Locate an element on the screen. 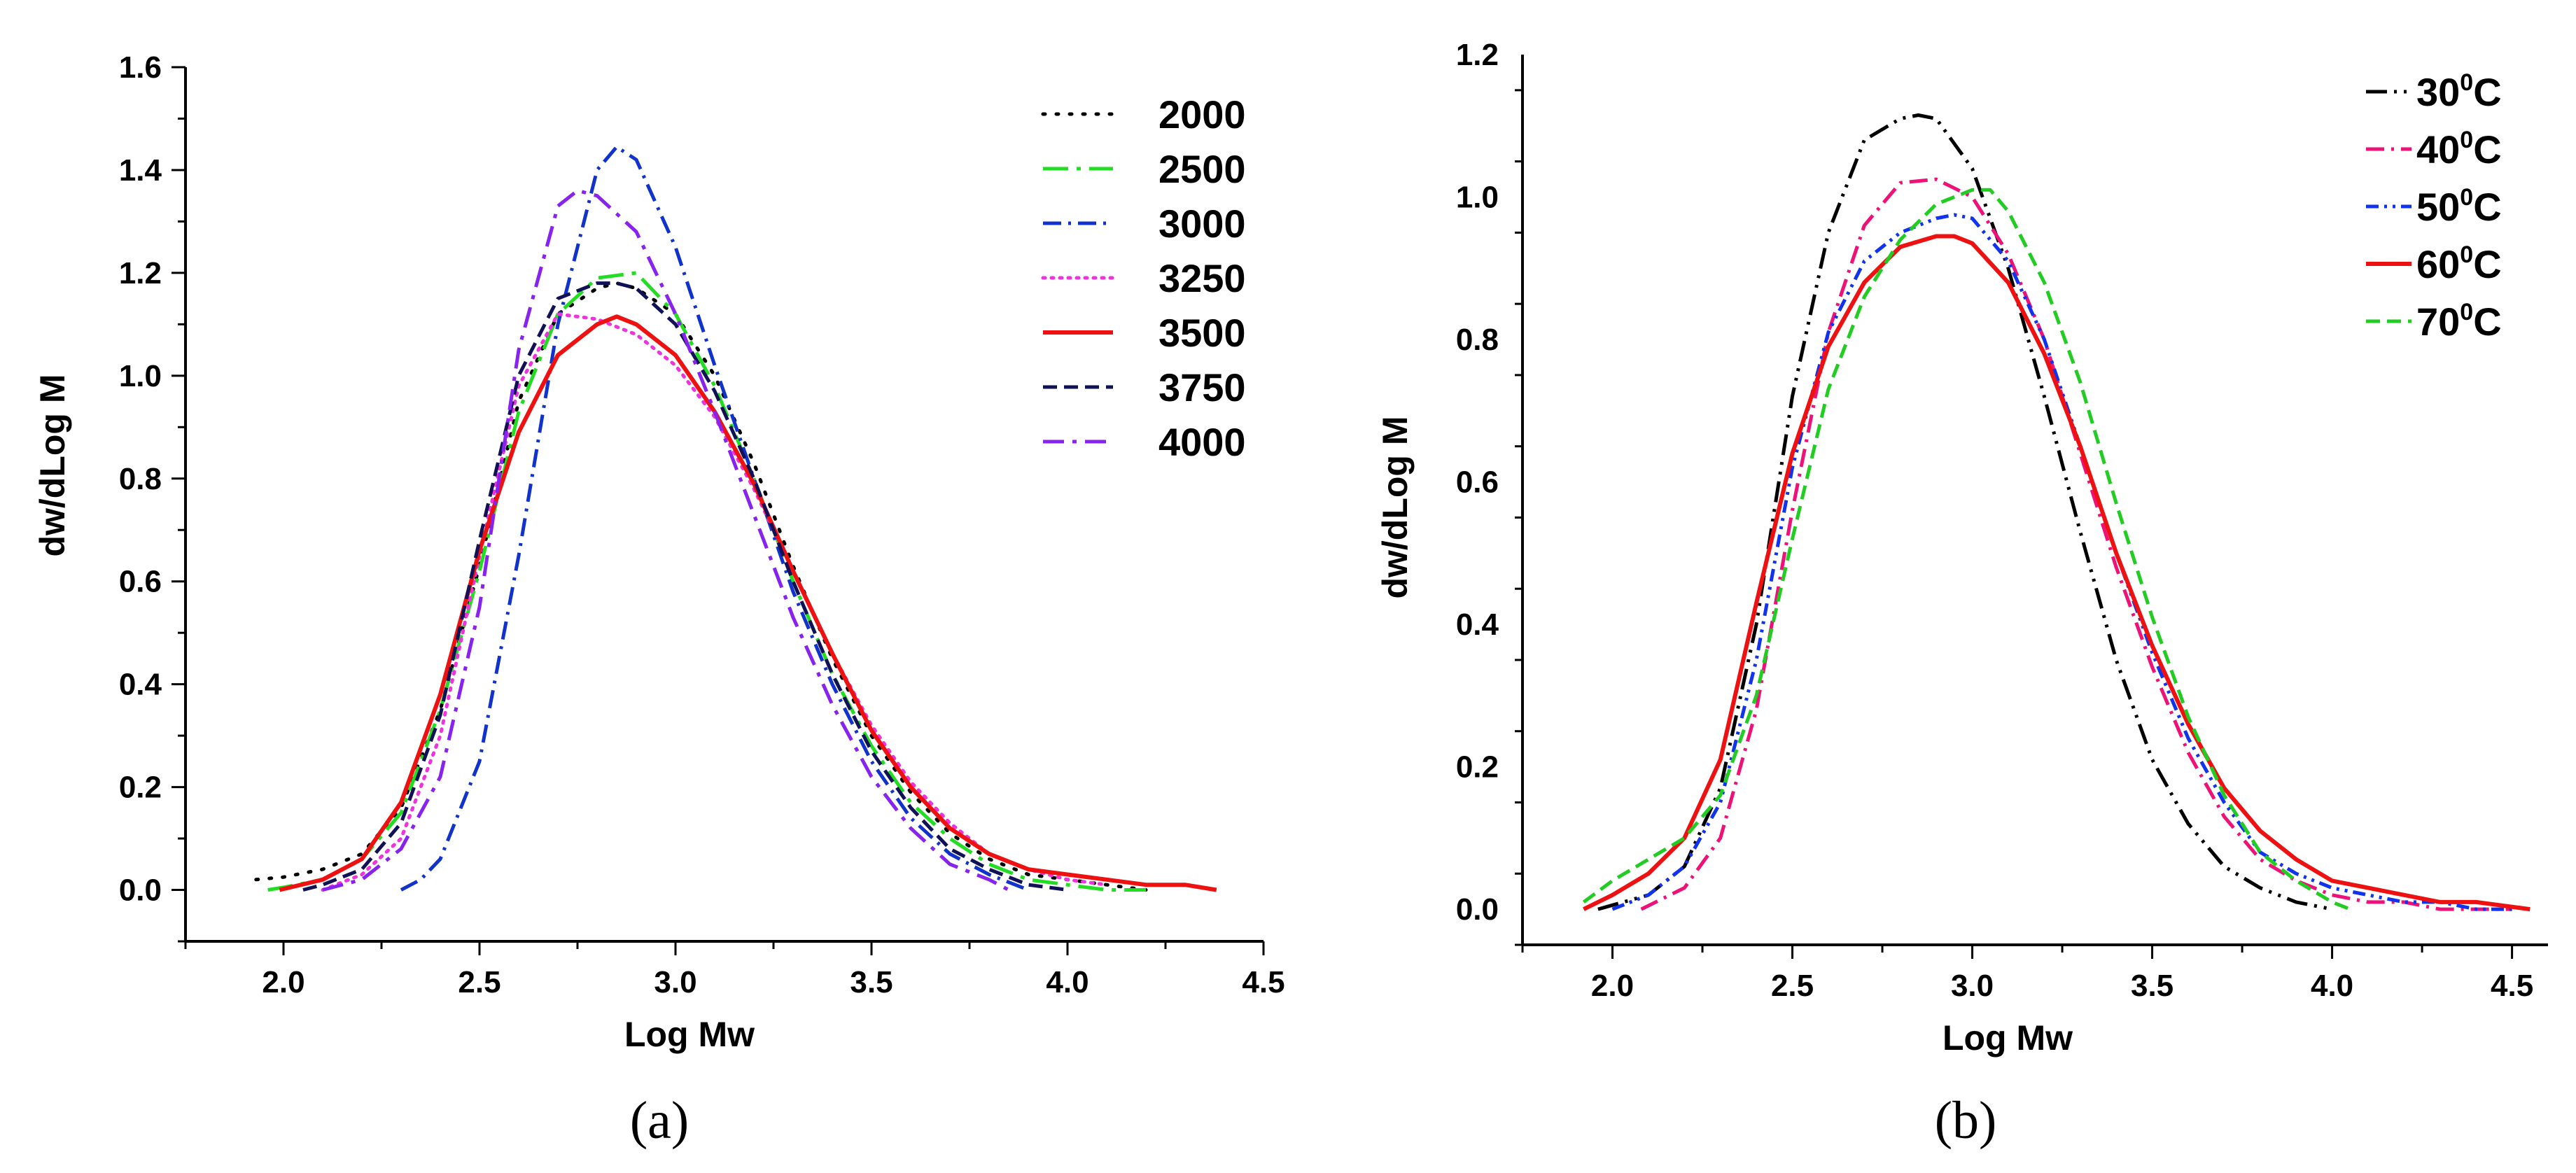 The height and width of the screenshot is (1173, 2576). chart-a-caption: (a) is located at coordinates (659, 1120).